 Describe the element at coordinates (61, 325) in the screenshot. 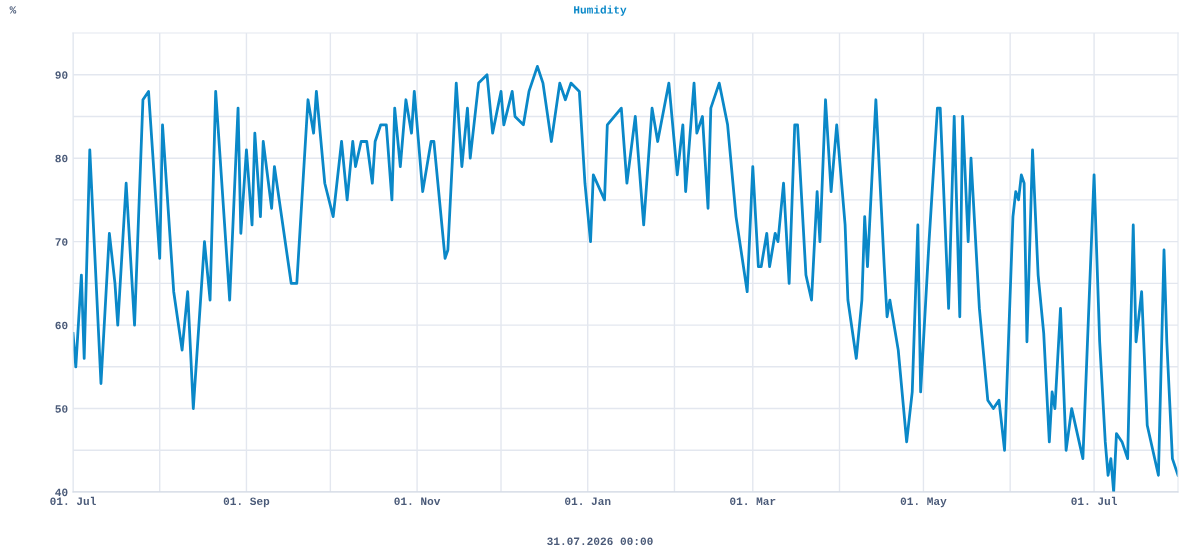

I see `y-tick-label: 60` at that location.